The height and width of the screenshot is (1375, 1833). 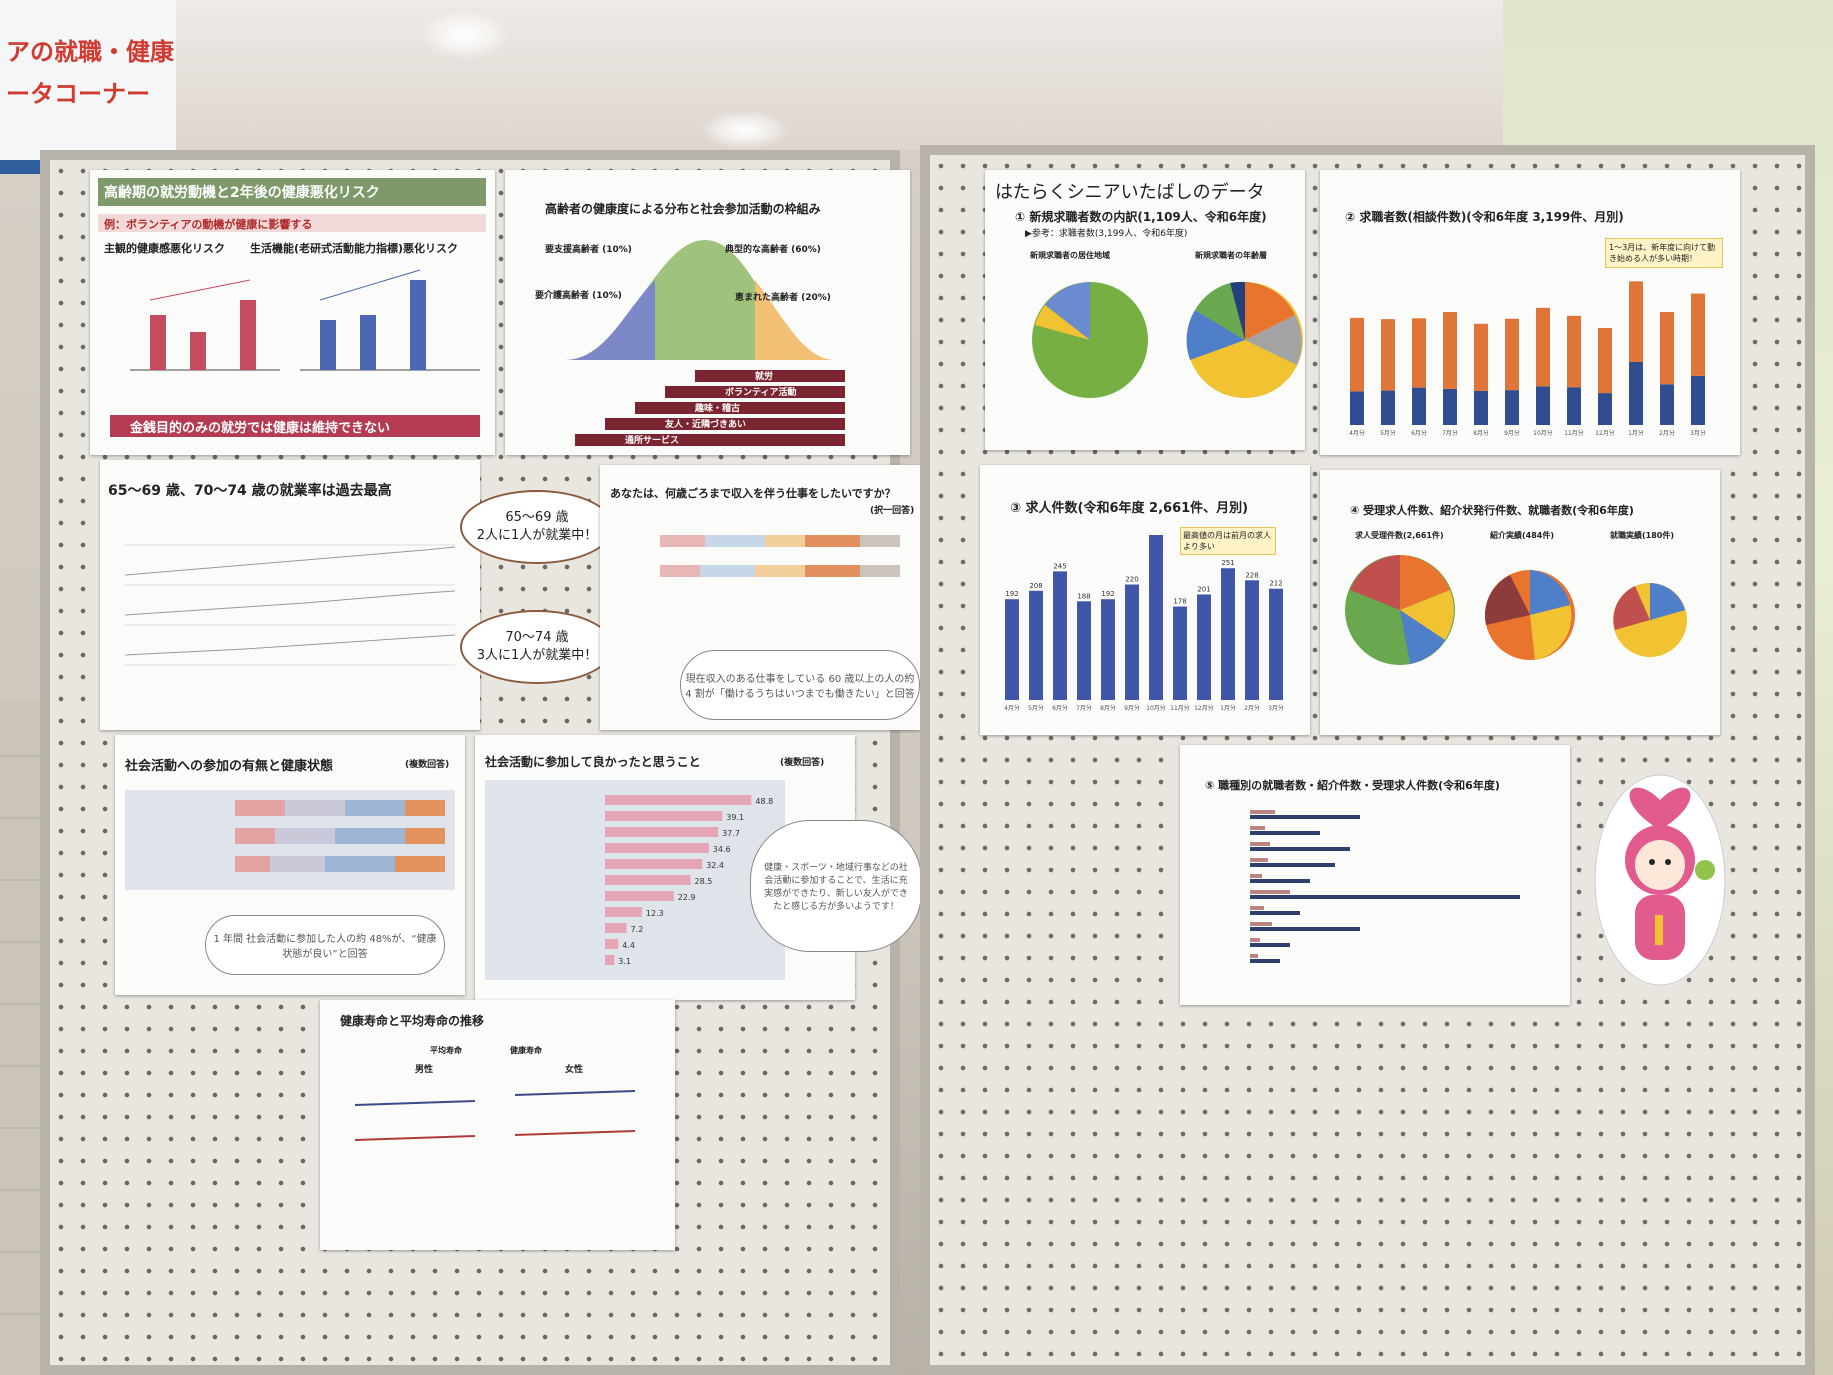 I want to click on applicant-month-label: 11月分, so click(x=1574, y=433).